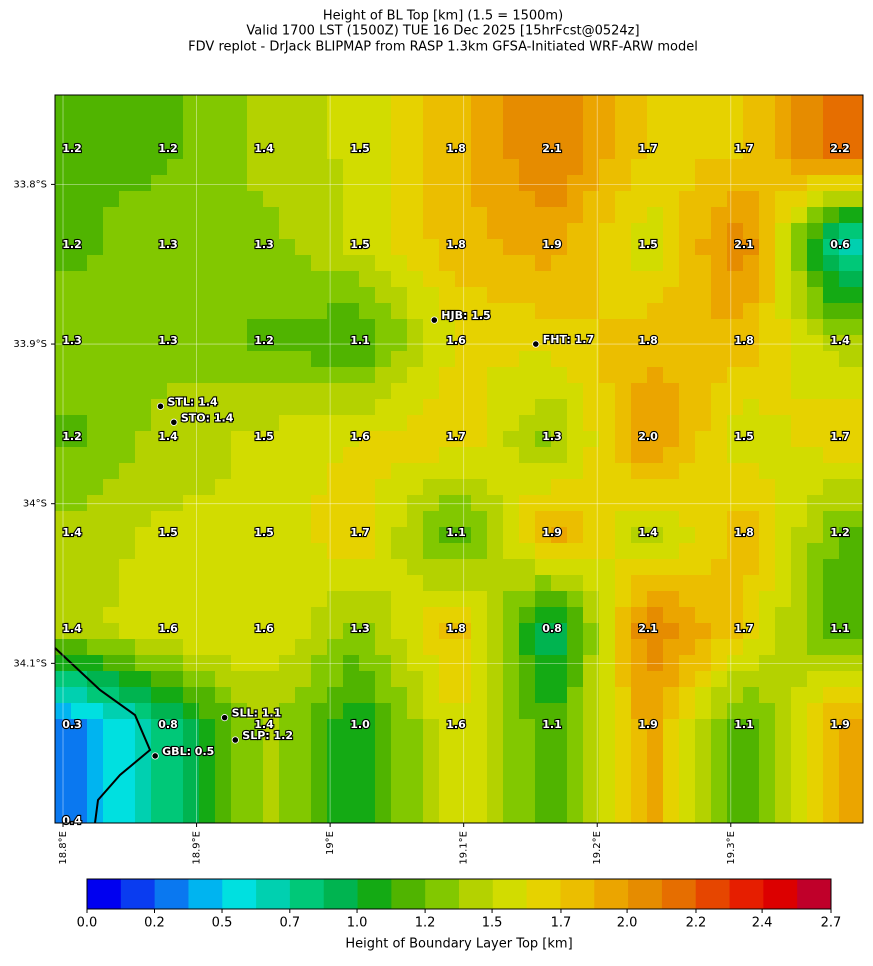 This screenshot has width=873, height=966. What do you see at coordinates (30, 663) in the screenshot?
I see `y-tick-label: 34.1°S` at bounding box center [30, 663].